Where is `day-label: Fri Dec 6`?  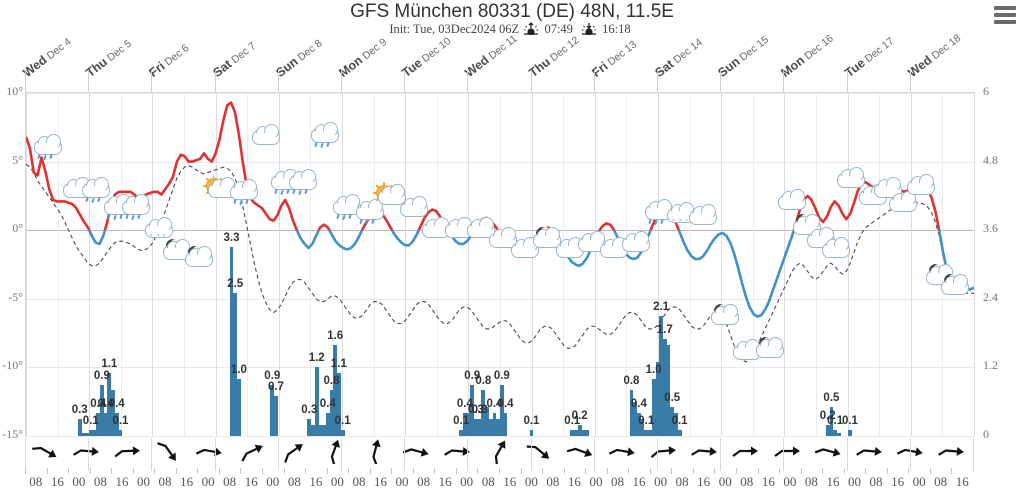
day-label: Fri Dec 6 is located at coordinates (169, 60).